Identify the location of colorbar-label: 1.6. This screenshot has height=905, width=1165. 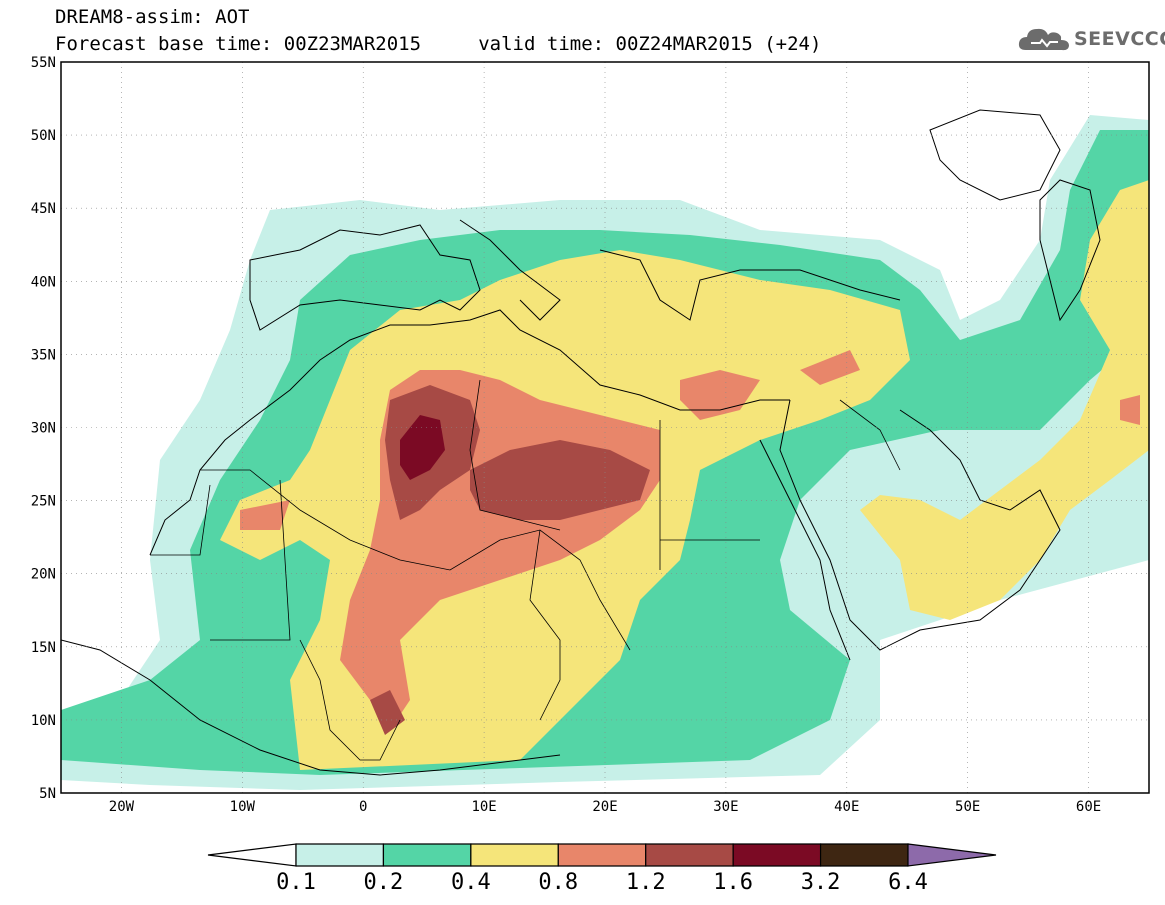
(733, 882).